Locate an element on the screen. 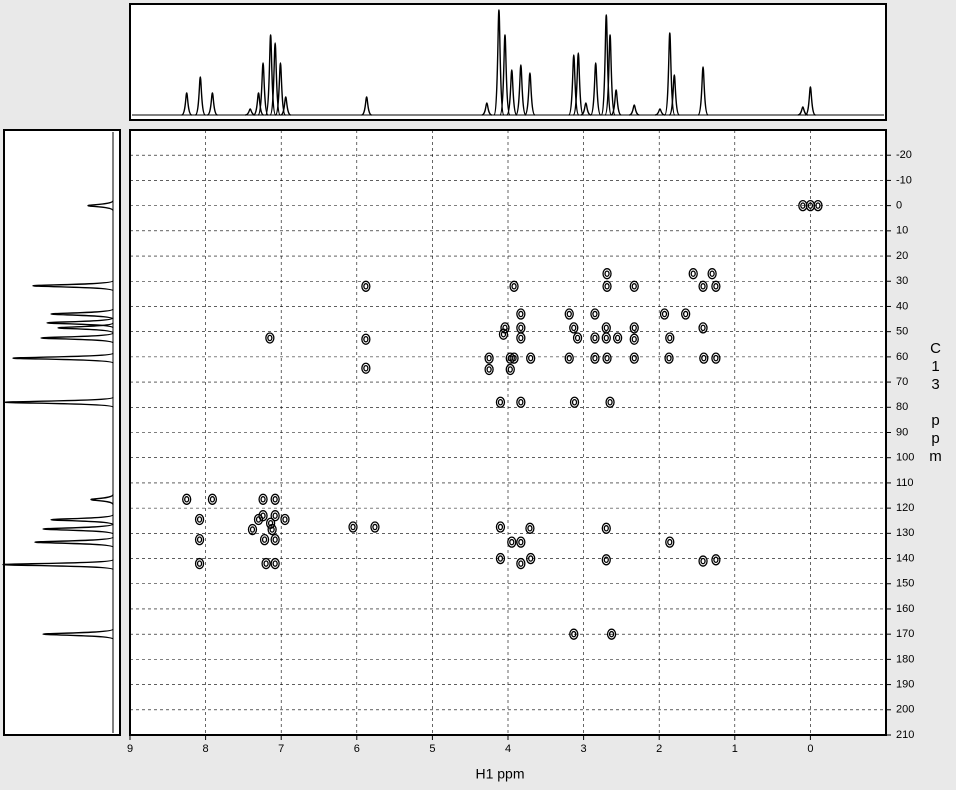 This screenshot has height=790, width=956. left-spectrum-box is located at coordinates (62, 432).